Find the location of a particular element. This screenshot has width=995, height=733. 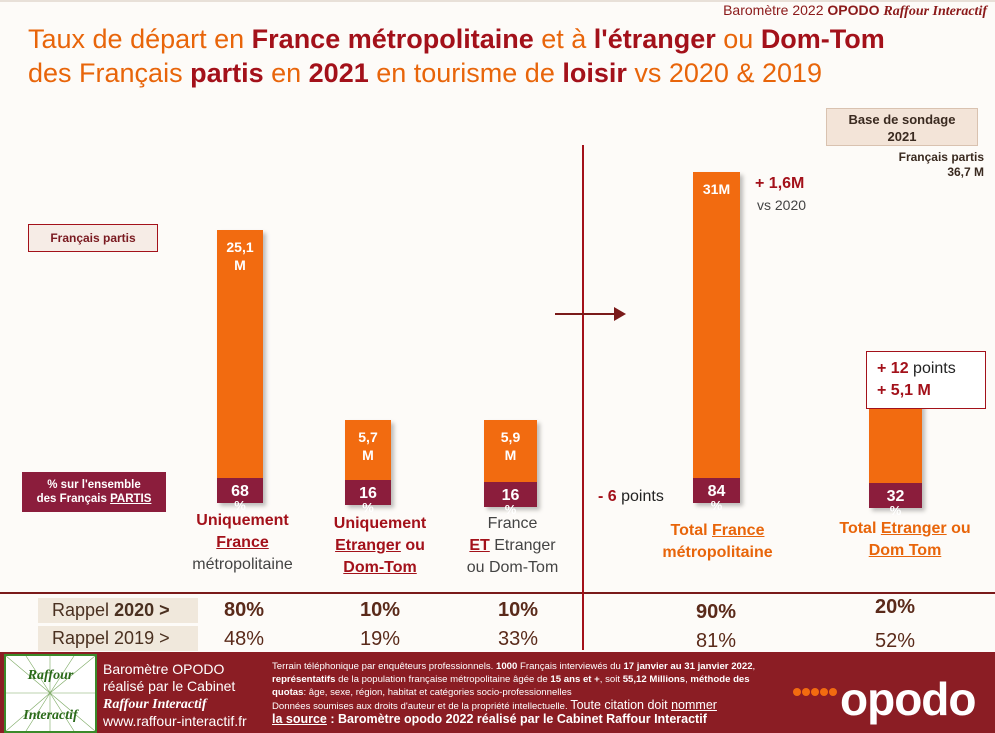

bar-pct-segment: 84% is located at coordinates (716, 495).